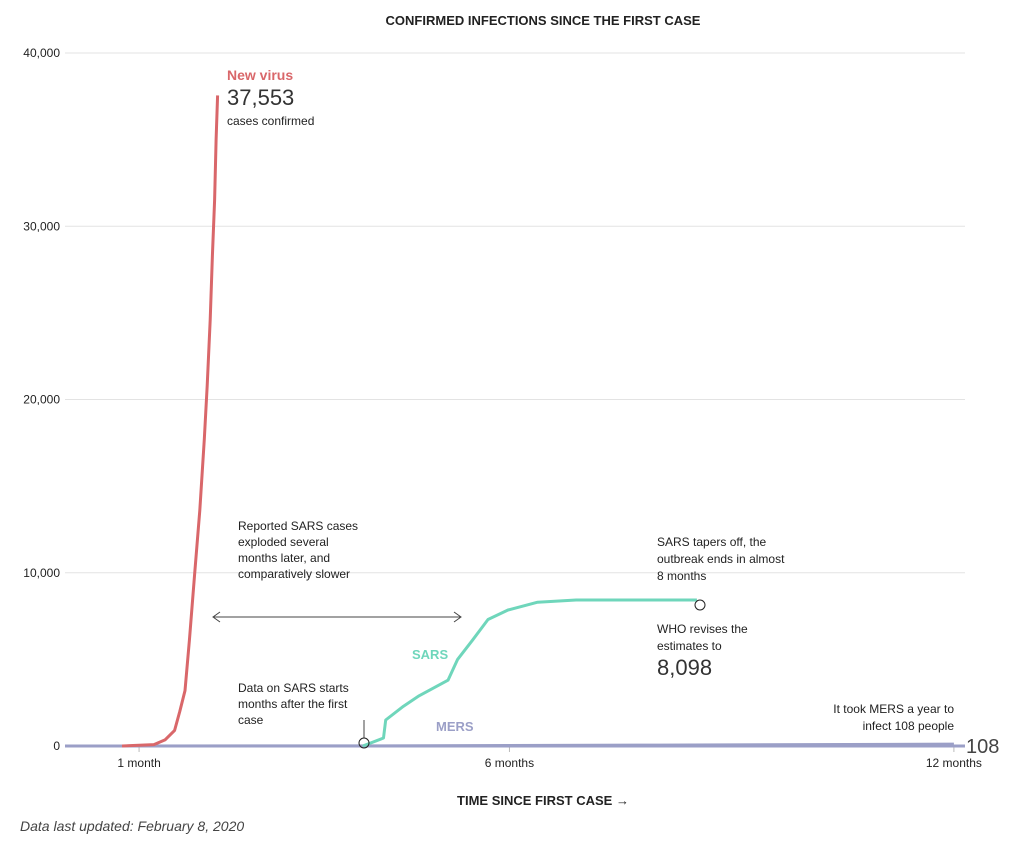 This screenshot has height=841, width=1013. What do you see at coordinates (260, 75) in the screenshot?
I see `new-virus-label: New virus` at bounding box center [260, 75].